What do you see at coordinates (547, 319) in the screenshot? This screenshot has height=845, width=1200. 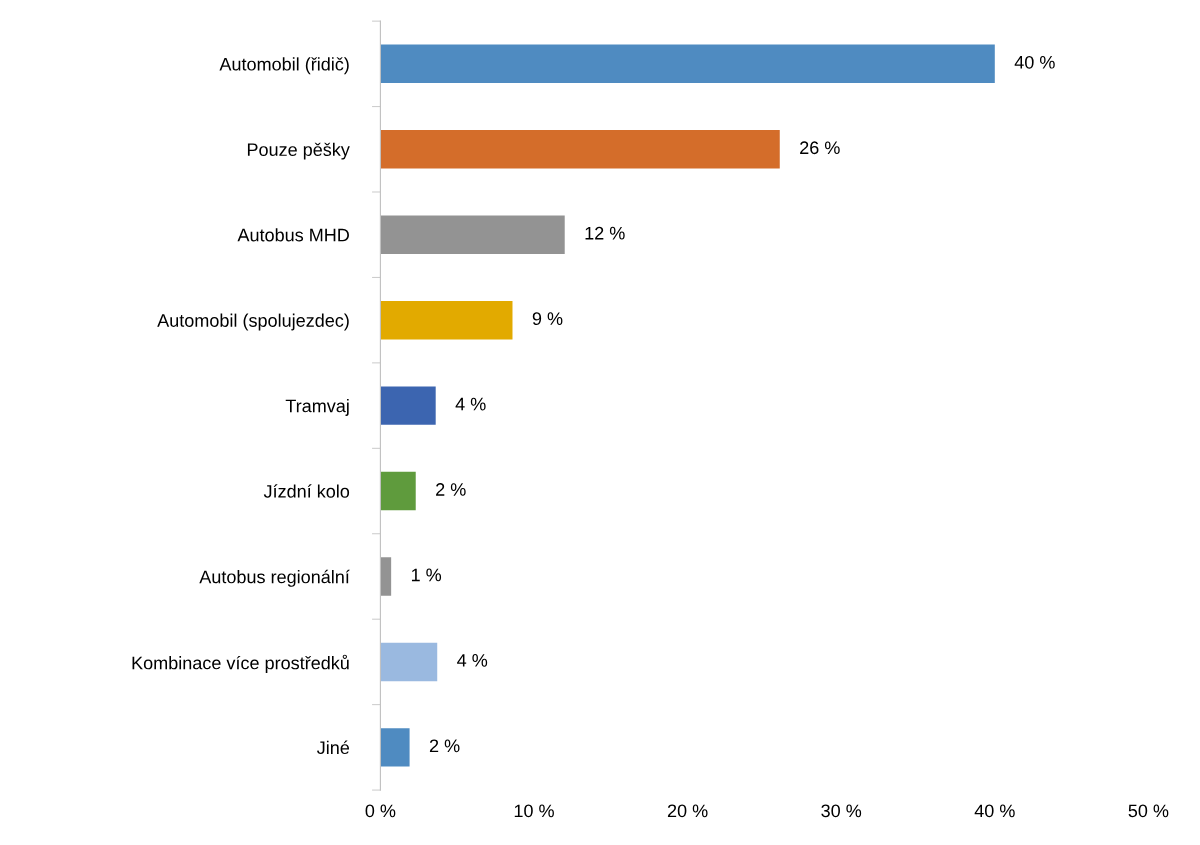 I see `data-label: 9 %` at bounding box center [547, 319].